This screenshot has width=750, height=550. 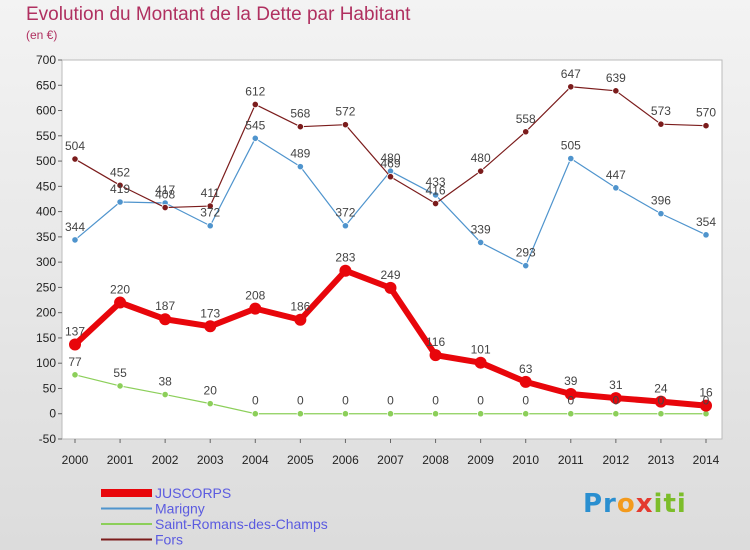 What do you see at coordinates (390, 460) in the screenshot?
I see `x-tick-label: 2007` at bounding box center [390, 460].